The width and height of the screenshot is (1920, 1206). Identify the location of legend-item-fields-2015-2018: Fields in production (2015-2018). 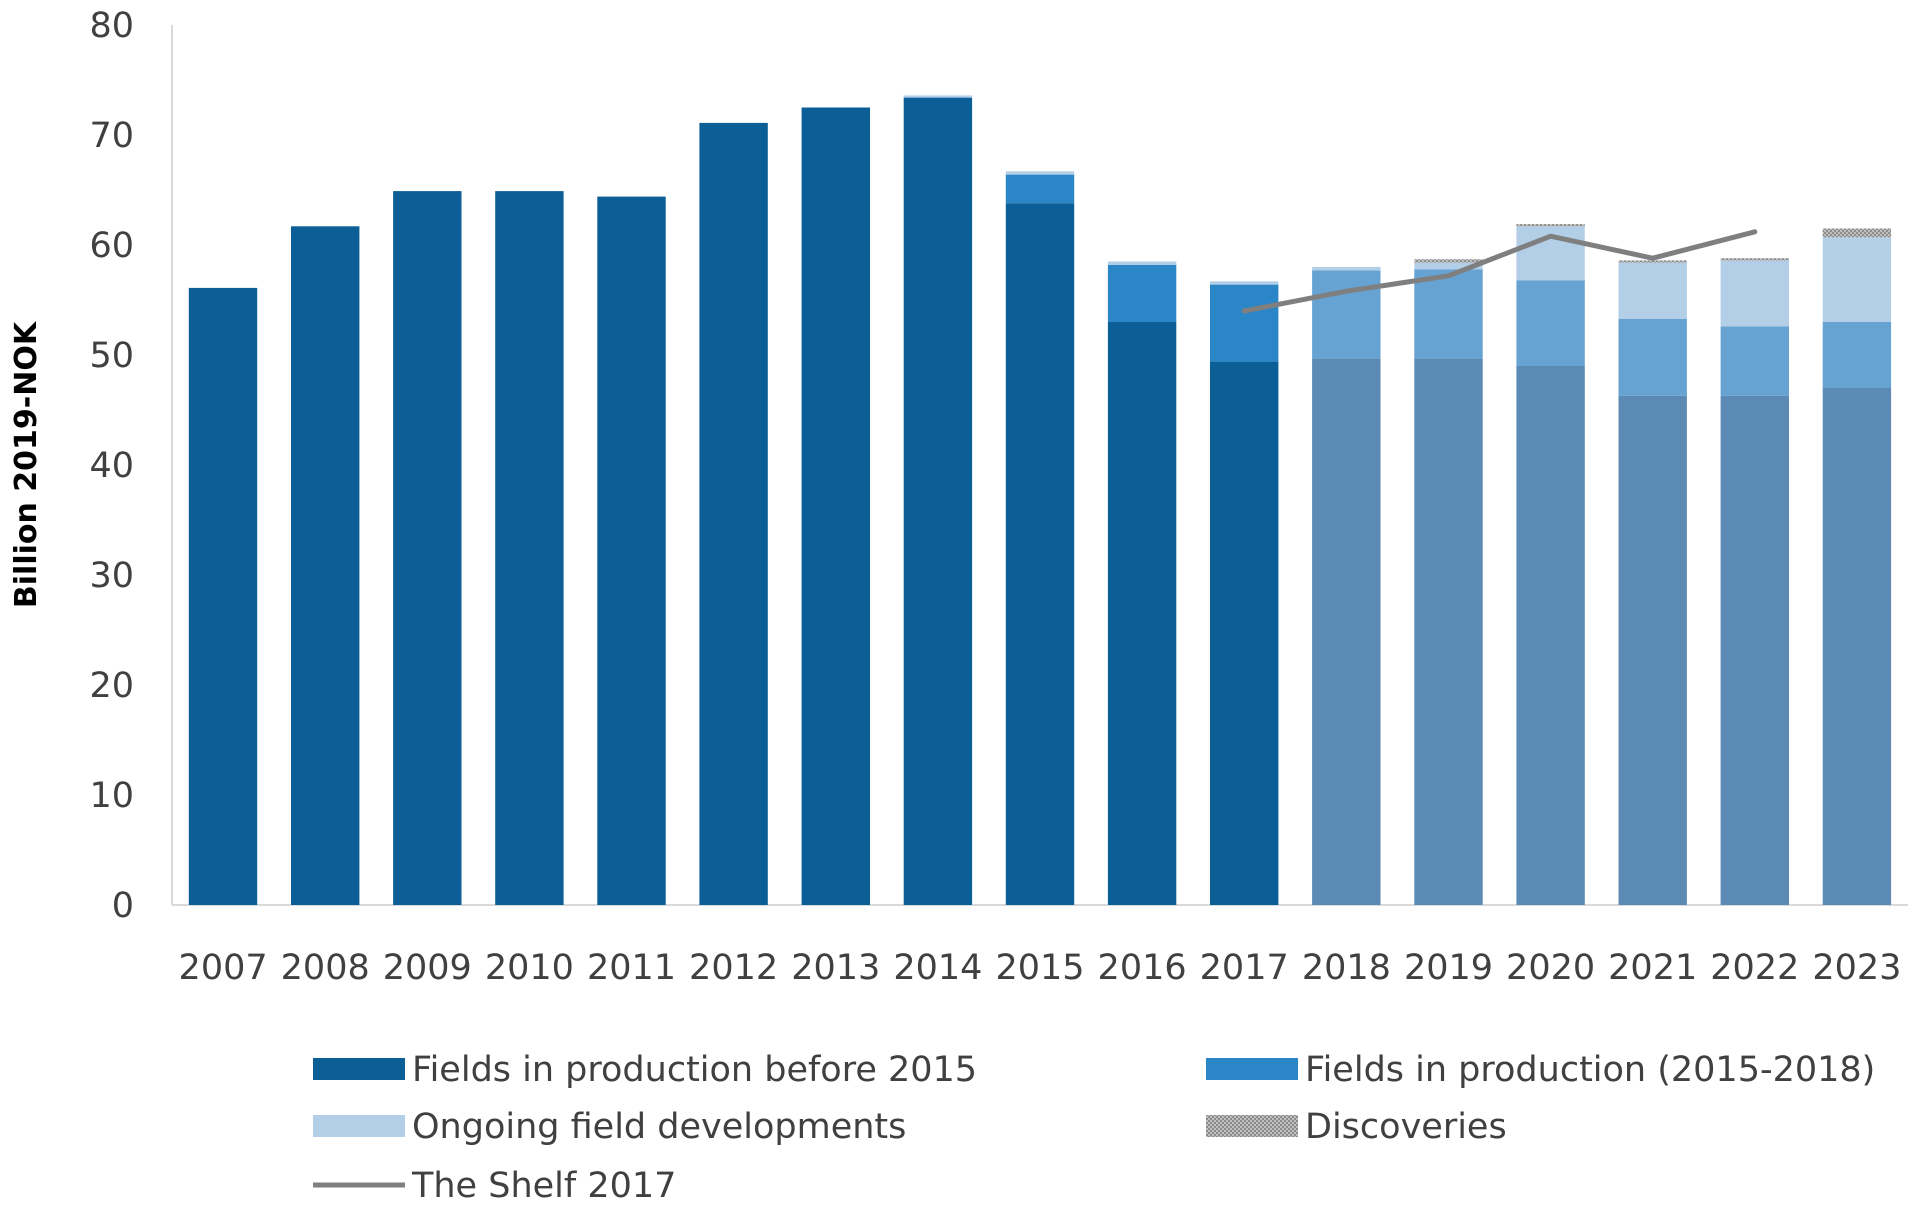
(1540, 1070).